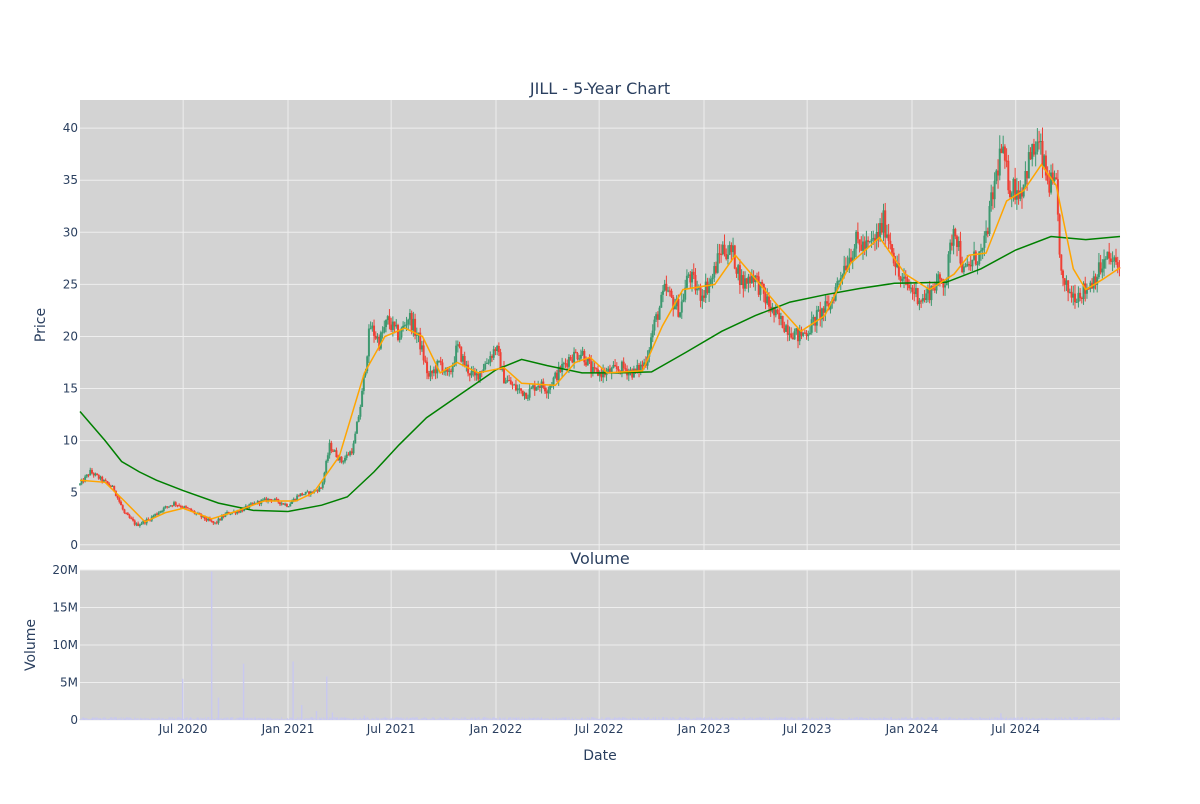  What do you see at coordinates (70, 232) in the screenshot?
I see `price-y-tick-label: 30` at bounding box center [70, 232].